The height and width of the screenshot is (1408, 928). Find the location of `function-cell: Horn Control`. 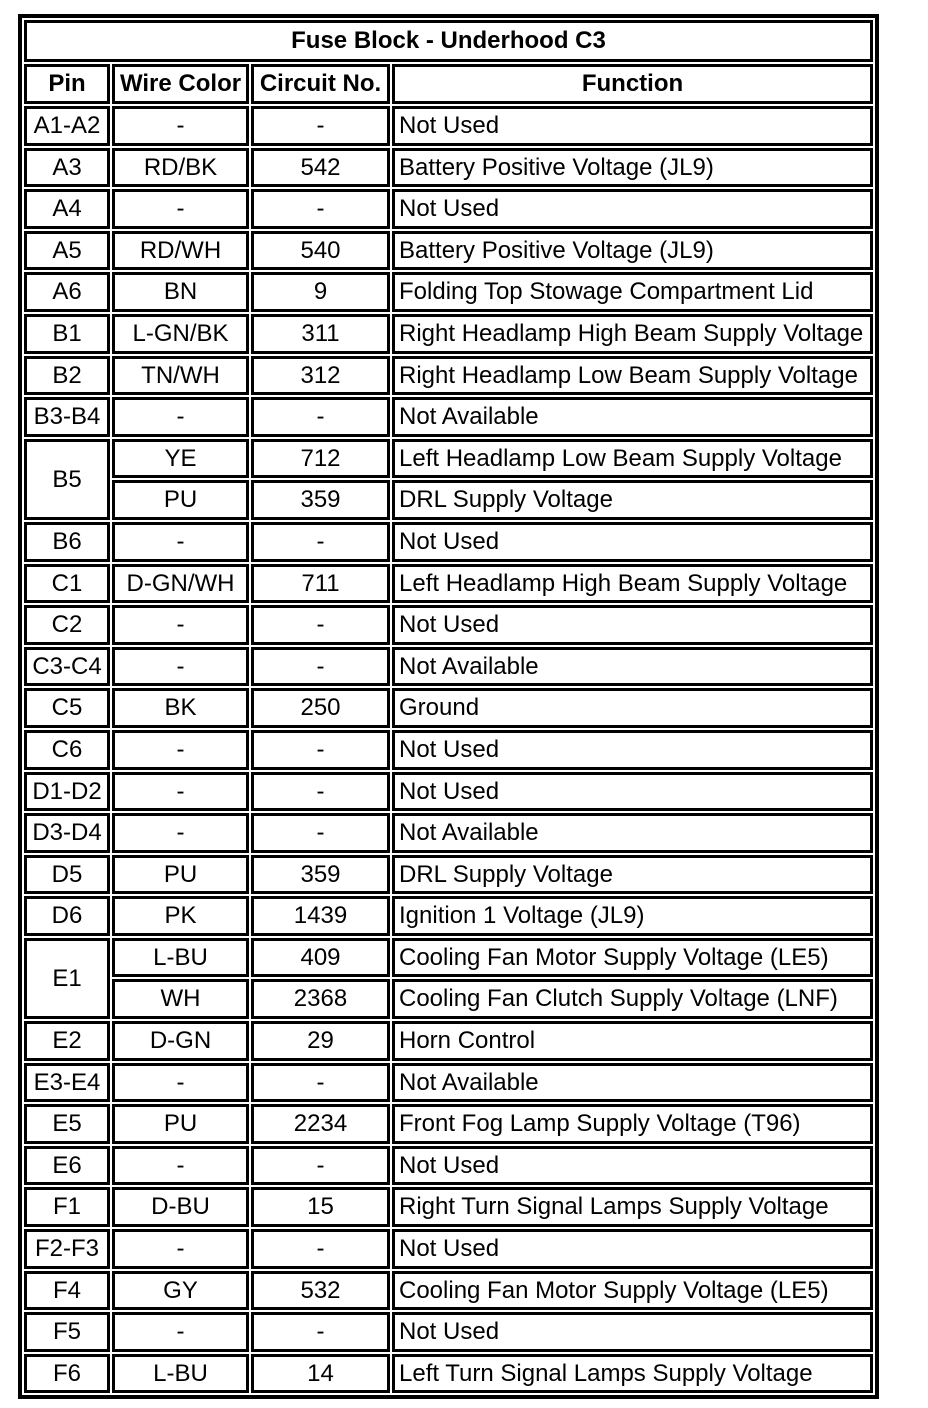

function-cell: Horn Control is located at coordinates (632, 1041).